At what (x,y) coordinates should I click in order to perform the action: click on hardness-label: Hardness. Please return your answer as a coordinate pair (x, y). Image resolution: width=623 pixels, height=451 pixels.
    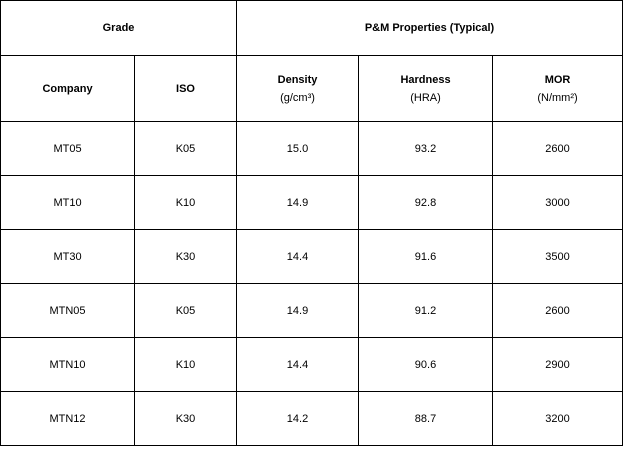
    Looking at the image, I should click on (425, 79).